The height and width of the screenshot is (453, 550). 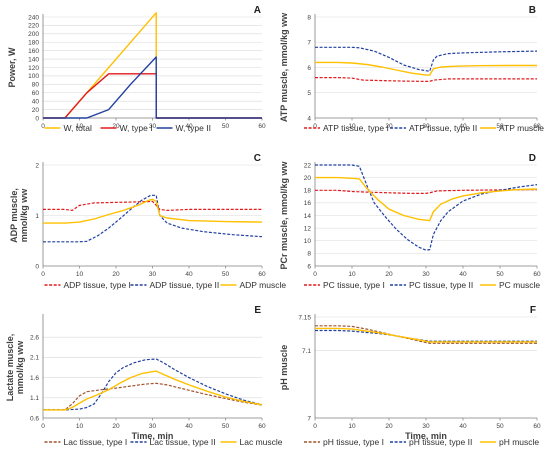 I want to click on y-tick-label: 0.6, so click(x=34, y=418).